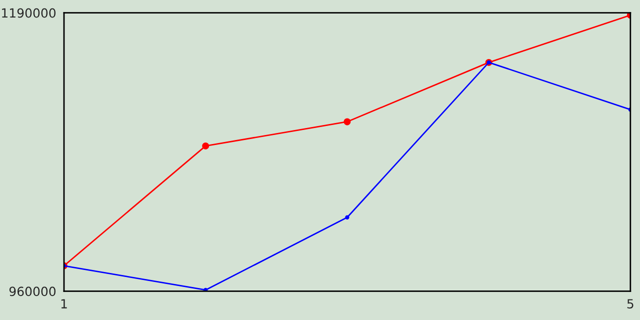  What do you see at coordinates (64, 303) in the screenshot?
I see `x-tick-label: 1` at bounding box center [64, 303].